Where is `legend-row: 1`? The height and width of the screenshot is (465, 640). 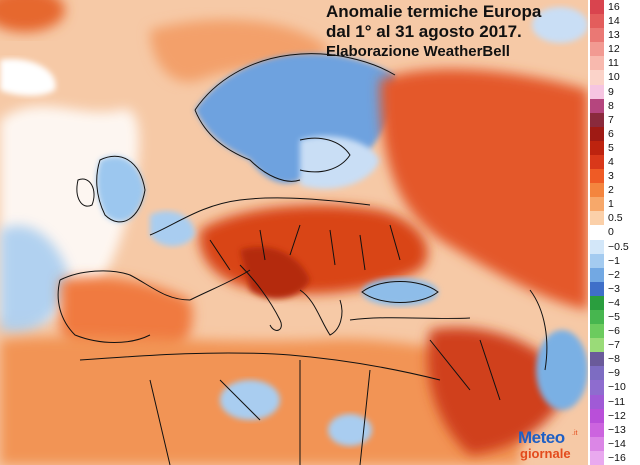
legend-row: 1 is located at coordinates (614, 204).